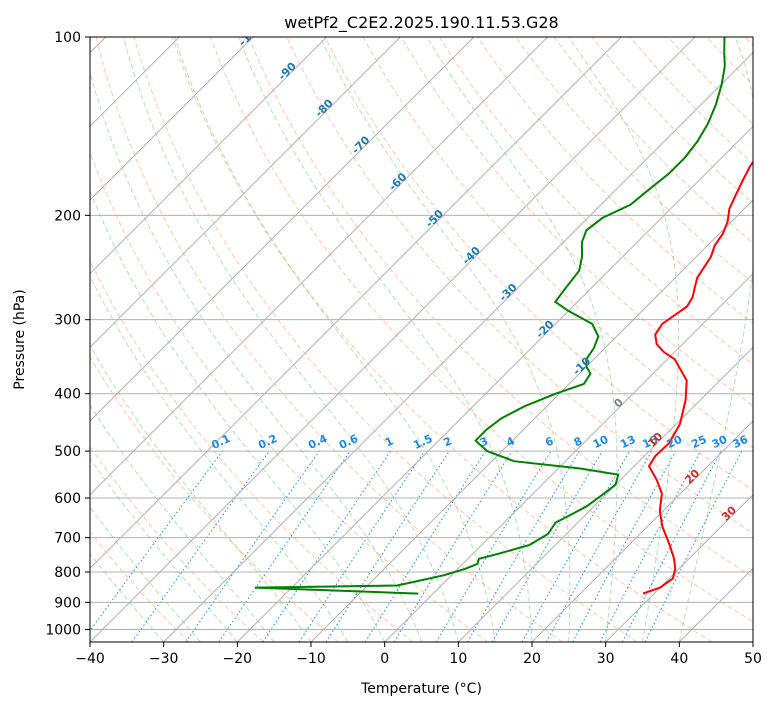  I want to click on y-tick-label: 200, so click(67, 216).